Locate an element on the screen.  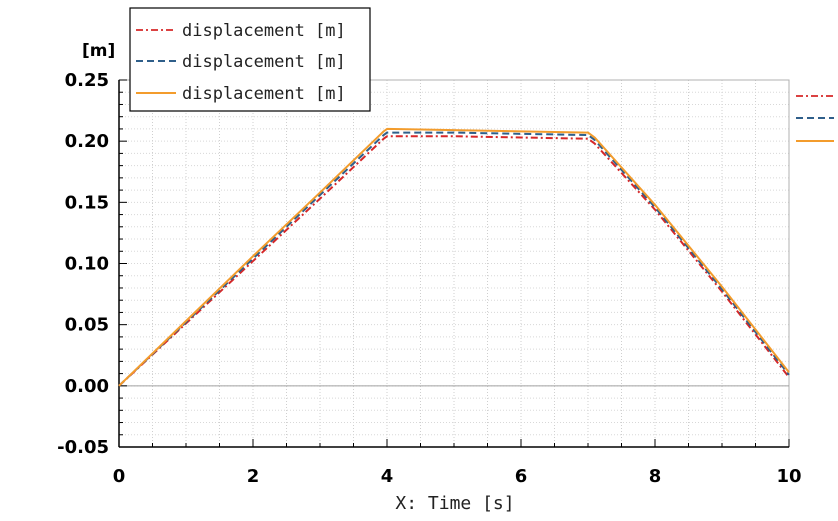
x-tick-labels: 0 2 4 6 8 10 is located at coordinates (457, 476).